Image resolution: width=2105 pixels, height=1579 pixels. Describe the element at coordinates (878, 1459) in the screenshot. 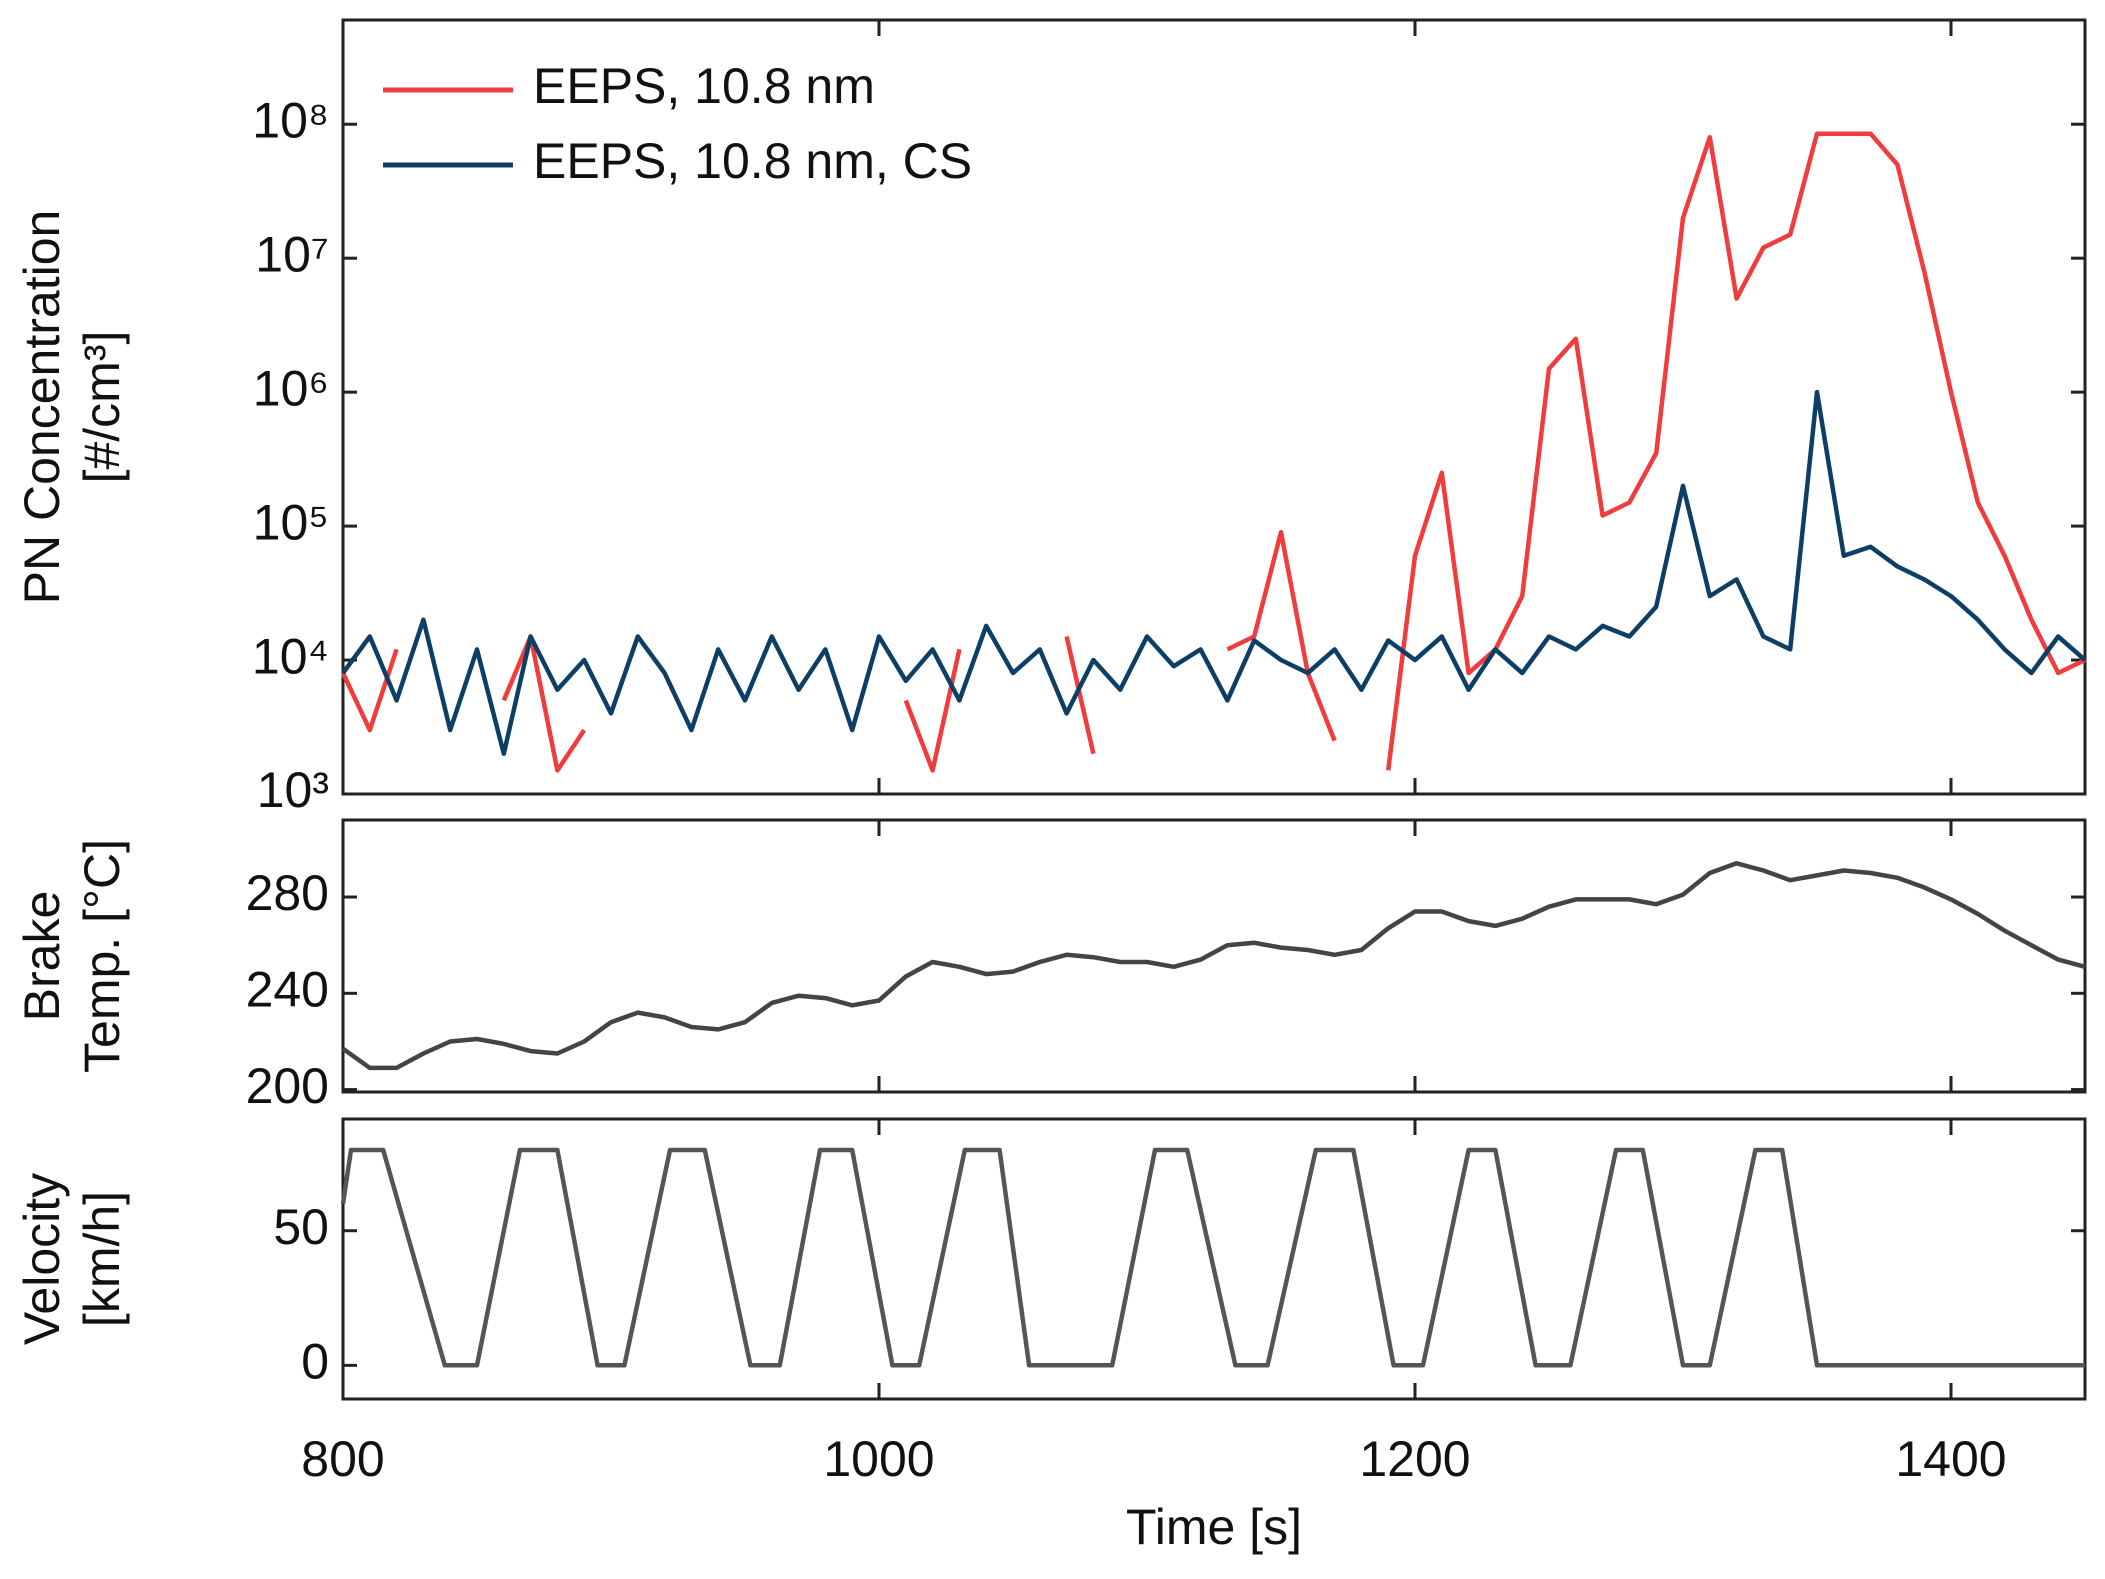

I see `x-tick-label: 1000` at that location.